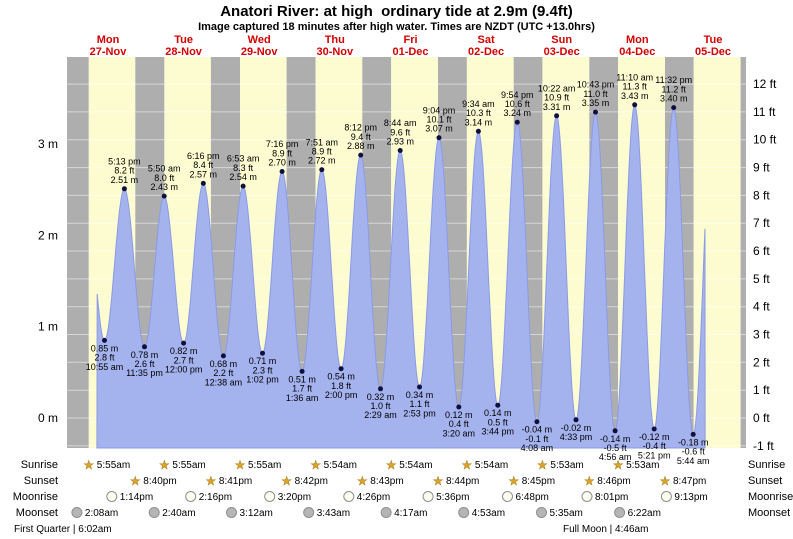 The image size is (793, 539). What do you see at coordinates (566, 513) in the screenshot?
I see `moonset-time: 5:35am` at bounding box center [566, 513].